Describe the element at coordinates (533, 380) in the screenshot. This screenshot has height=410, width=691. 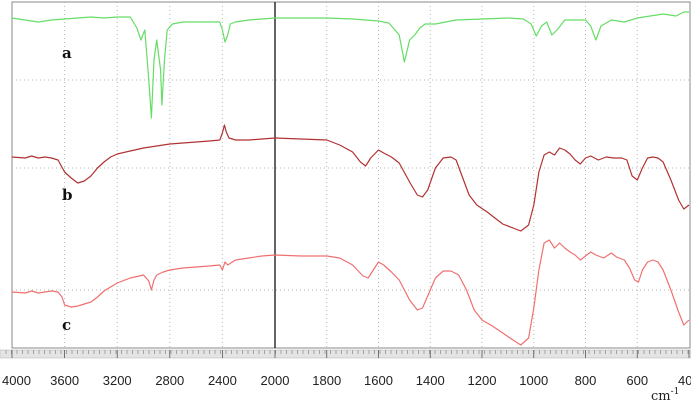
I see `x-tick-label: 1000` at that location.